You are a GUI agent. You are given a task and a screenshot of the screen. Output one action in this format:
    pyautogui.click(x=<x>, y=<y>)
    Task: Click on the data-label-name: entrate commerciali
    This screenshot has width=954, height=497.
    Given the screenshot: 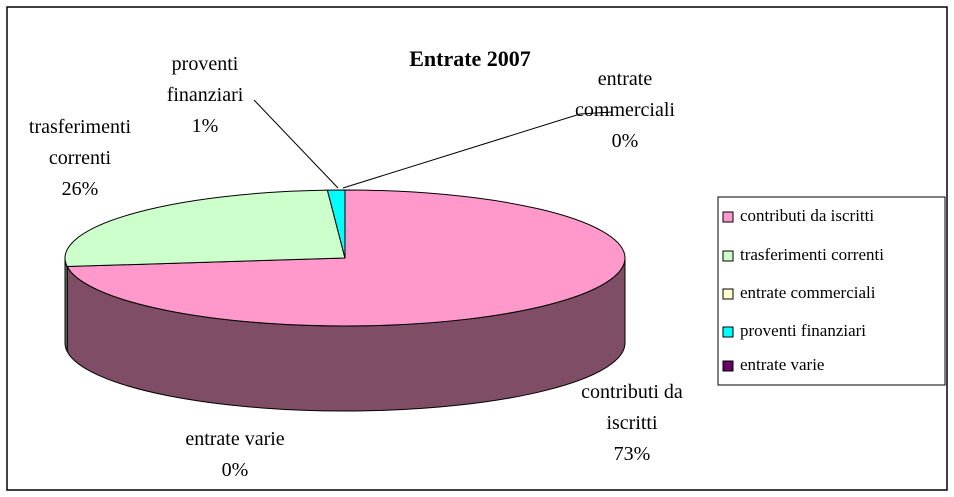 What is the action you would take?
    pyautogui.click(x=625, y=94)
    